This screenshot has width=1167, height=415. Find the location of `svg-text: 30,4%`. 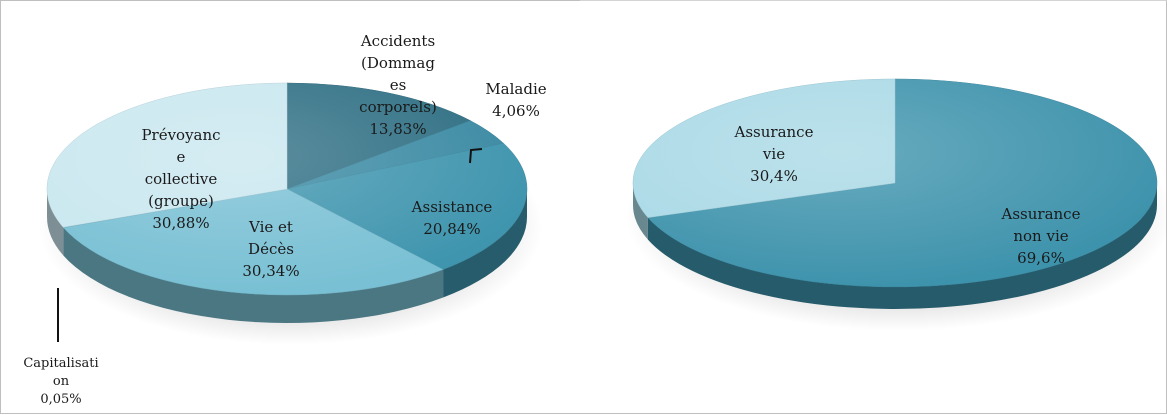

svg-text: 30,4% is located at coordinates (774, 176).